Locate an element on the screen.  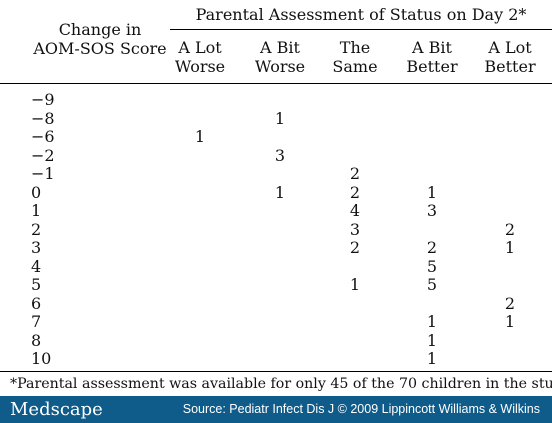
row-score: −8 is located at coordinates (43, 118).